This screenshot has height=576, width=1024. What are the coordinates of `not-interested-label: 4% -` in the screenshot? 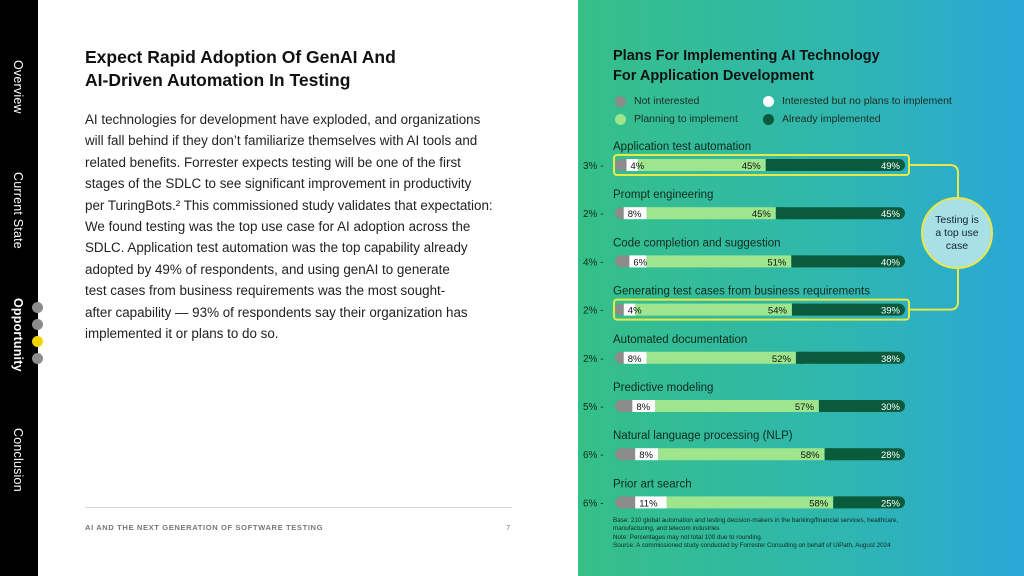 It's located at (593, 262).